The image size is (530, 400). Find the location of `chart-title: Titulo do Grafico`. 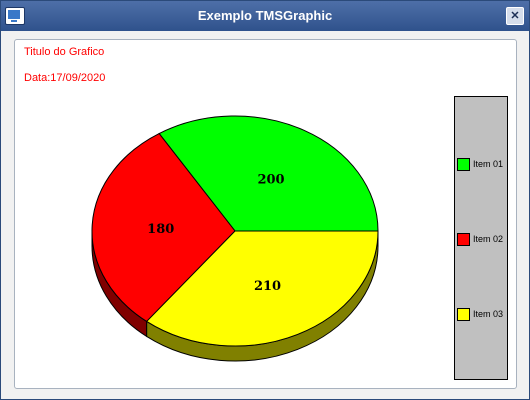

chart-title: Titulo do Grafico is located at coordinates (64, 52).